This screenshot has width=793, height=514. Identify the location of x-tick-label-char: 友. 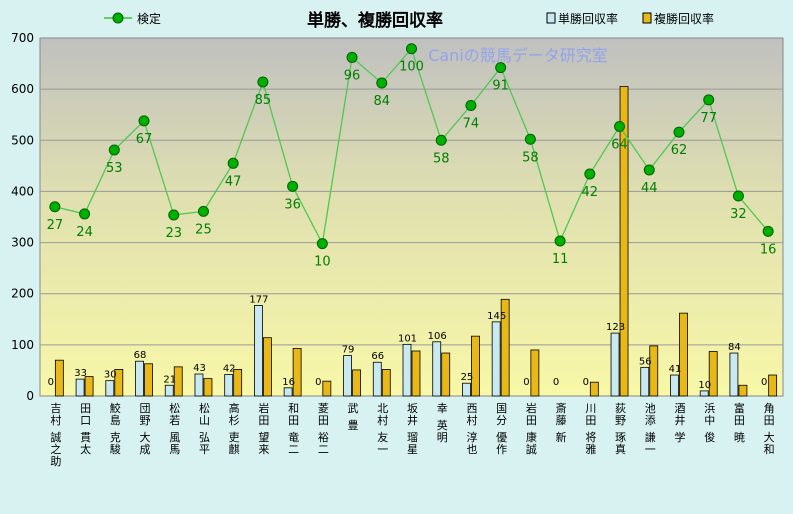
(382, 437).